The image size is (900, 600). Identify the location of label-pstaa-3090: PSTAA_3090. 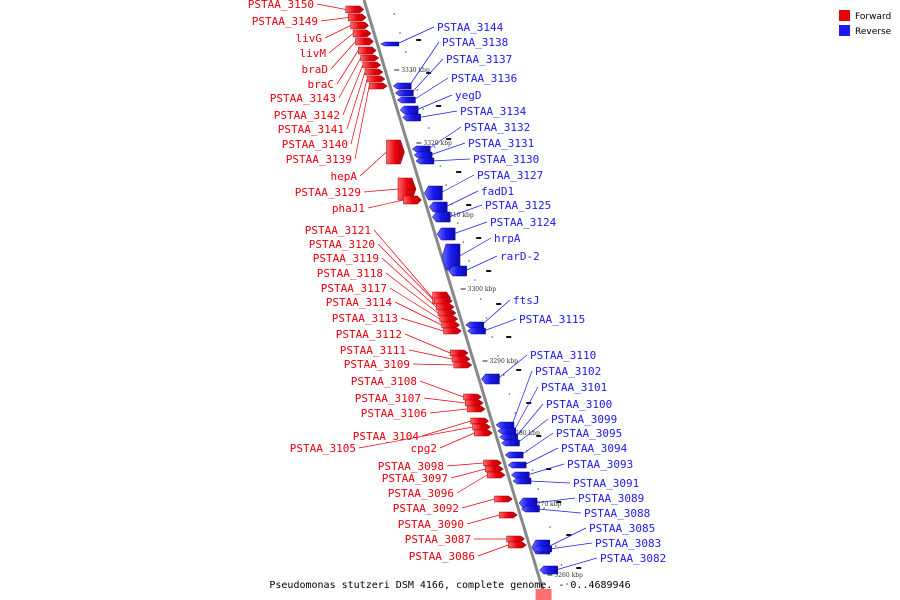
(431, 524).